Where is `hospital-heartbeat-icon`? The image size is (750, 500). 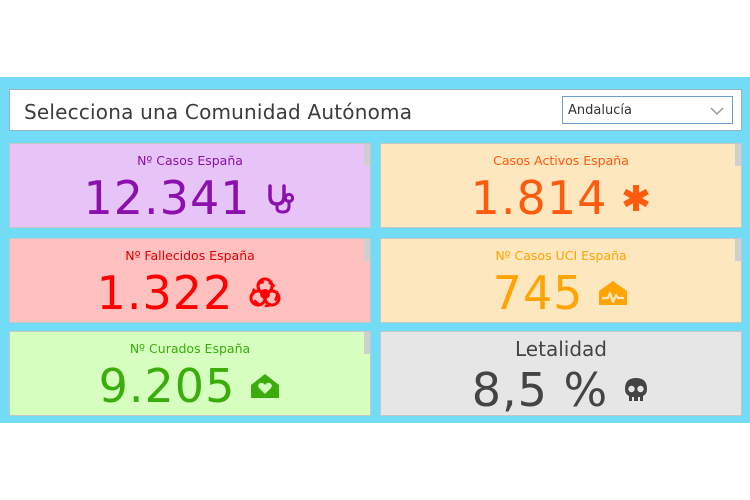 hospital-heartbeat-icon is located at coordinates (613, 293).